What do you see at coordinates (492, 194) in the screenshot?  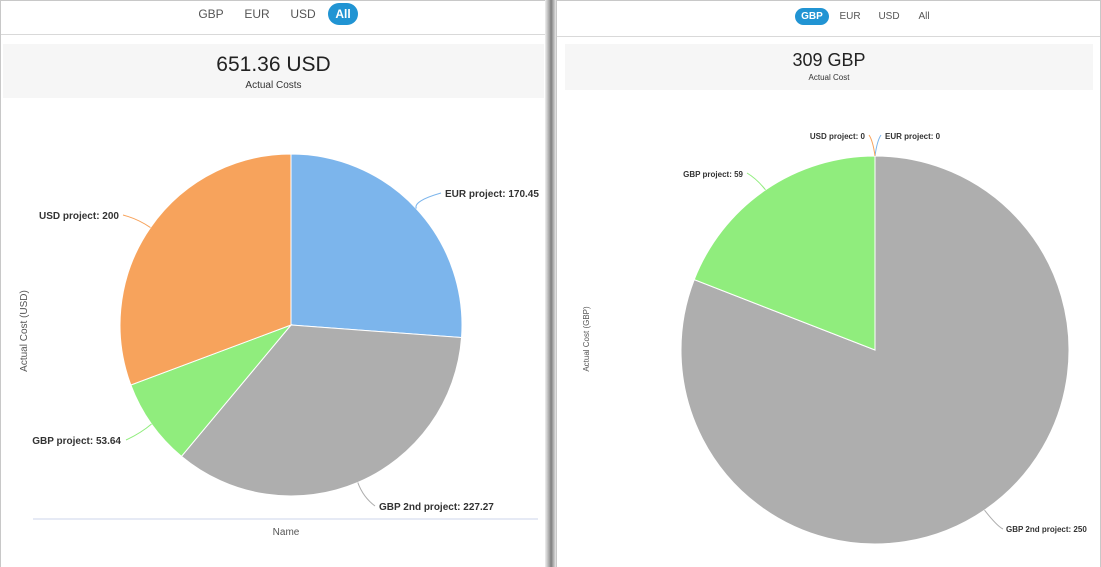 I see `data-label-eur-project: EUR project: 170.45` at bounding box center [492, 194].